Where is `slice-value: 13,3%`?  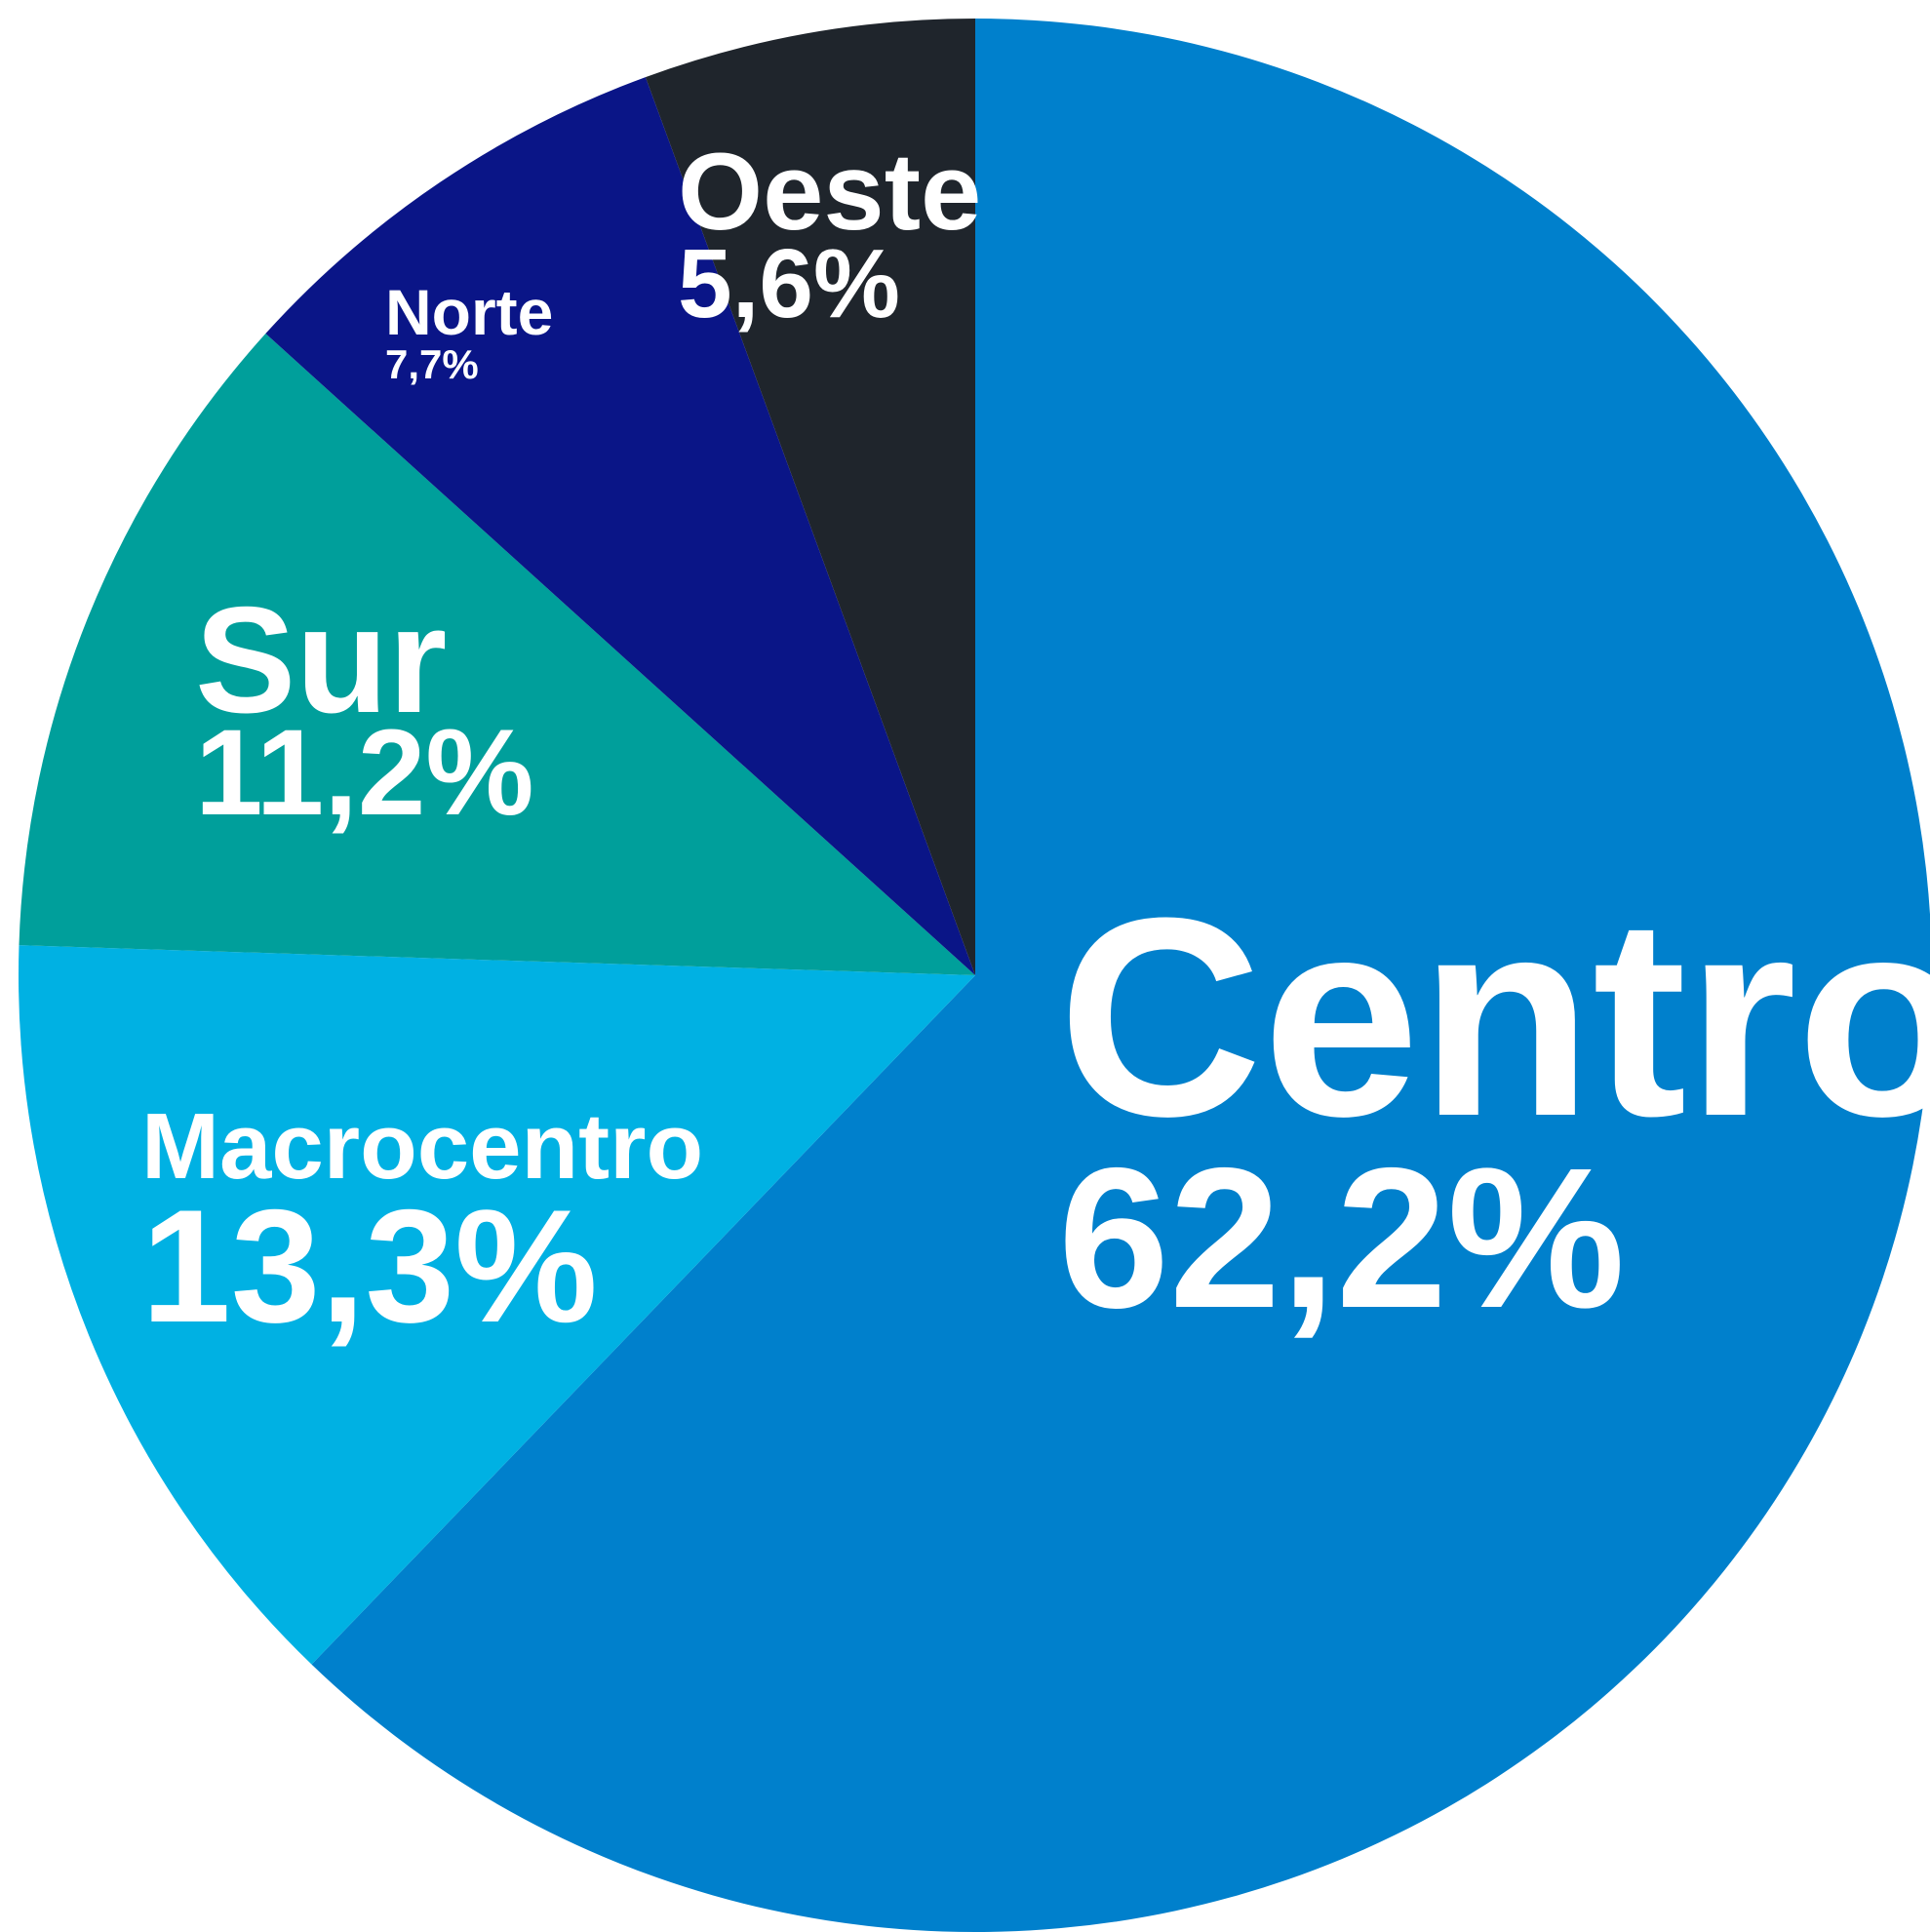
slice-value: 13,3% is located at coordinates (369, 1266).